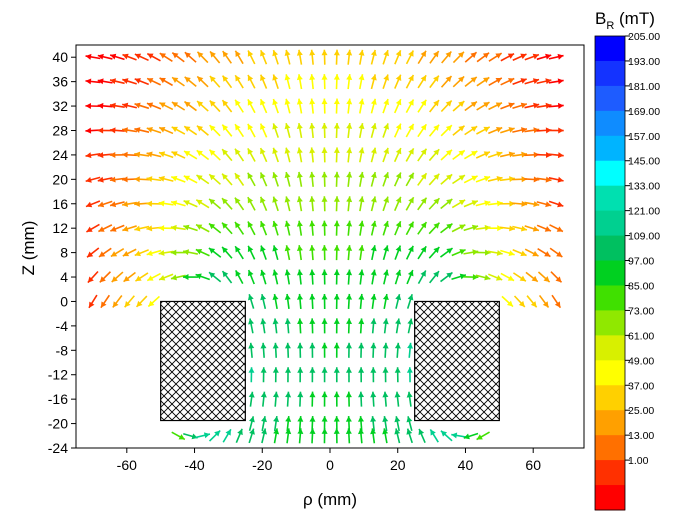 The image size is (677, 517). What do you see at coordinates (610, 348) in the screenshot?
I see `colorbar-segment` at bounding box center [610, 348].